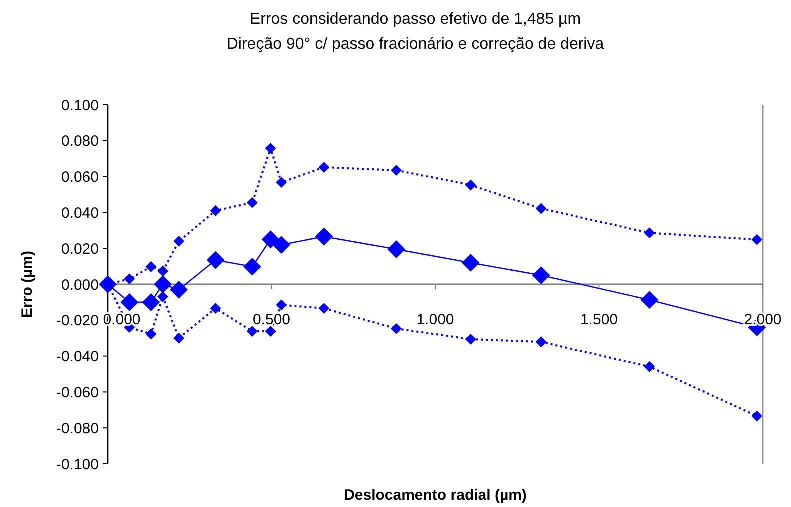 This screenshot has width=791, height=507. Describe the element at coordinates (77, 321) in the screenshot. I see `y-tick-label: -0.020` at that location.